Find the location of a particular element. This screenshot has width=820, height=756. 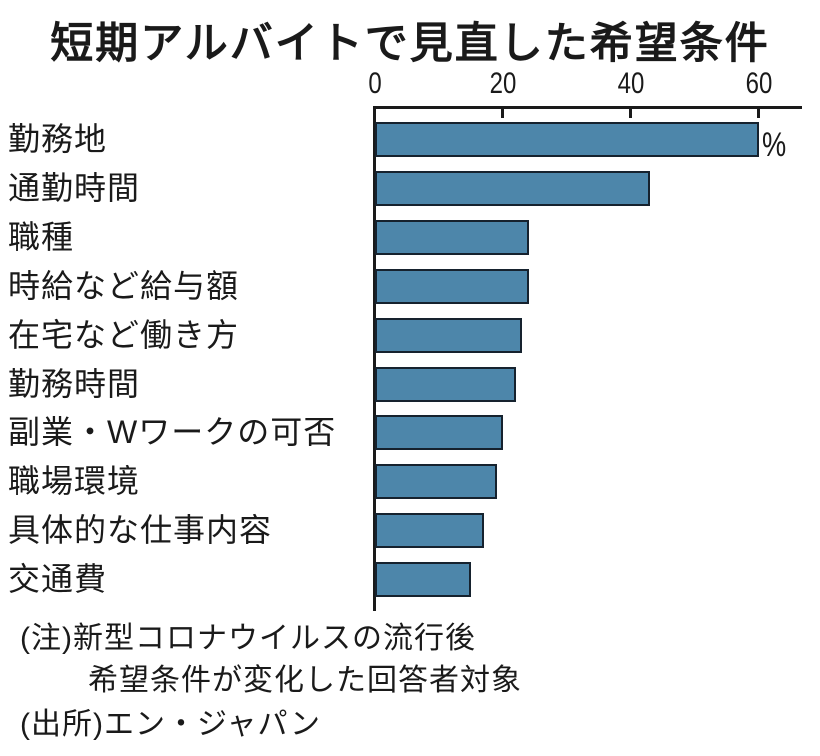

source-line: (出所)エン・ジャパン is located at coordinates (170, 724).